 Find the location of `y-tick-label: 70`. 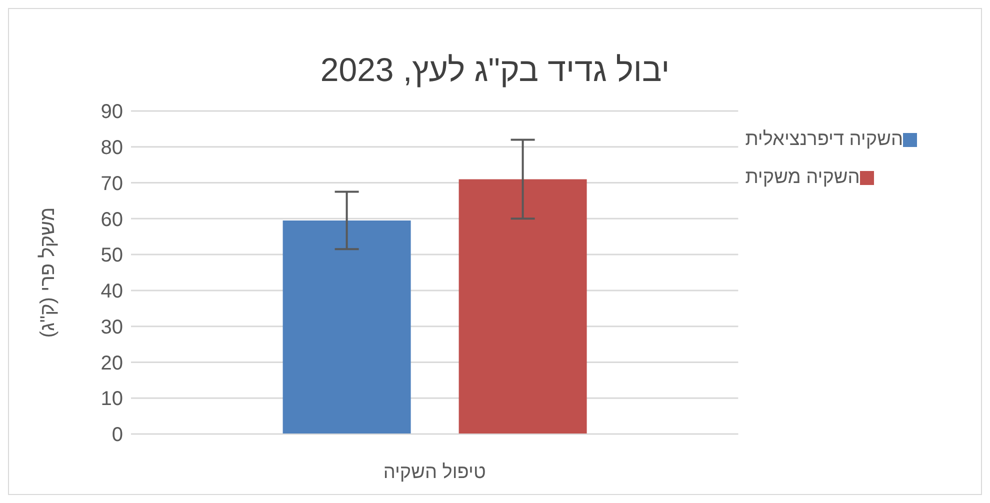

y-tick-label: 70 is located at coordinates (111, 183).